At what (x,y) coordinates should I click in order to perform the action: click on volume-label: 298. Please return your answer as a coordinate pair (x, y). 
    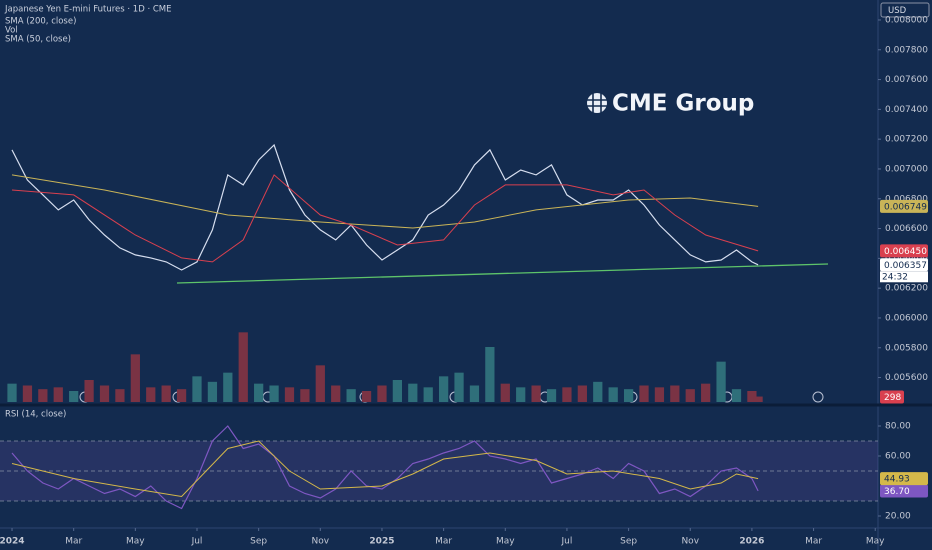
    Looking at the image, I should click on (892, 398).